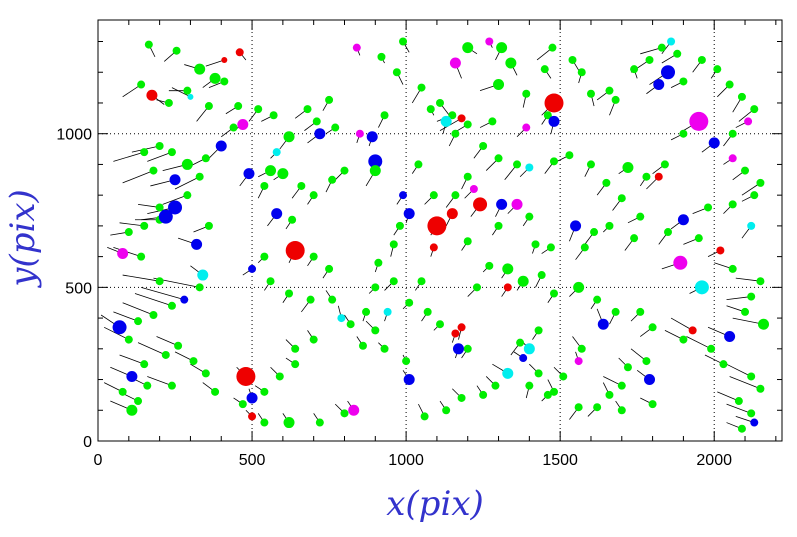 The height and width of the screenshot is (537, 797). What do you see at coordinates (87, 442) in the screenshot?
I see `y-tick-label: 0` at bounding box center [87, 442].